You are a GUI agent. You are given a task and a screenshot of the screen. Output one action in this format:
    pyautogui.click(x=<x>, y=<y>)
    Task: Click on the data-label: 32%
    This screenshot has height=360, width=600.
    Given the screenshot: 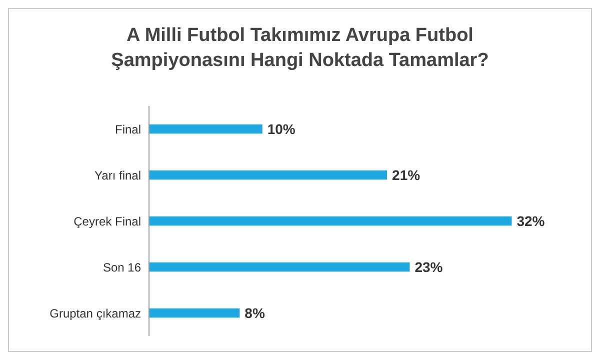 What is the action you would take?
    pyautogui.click(x=531, y=220)
    